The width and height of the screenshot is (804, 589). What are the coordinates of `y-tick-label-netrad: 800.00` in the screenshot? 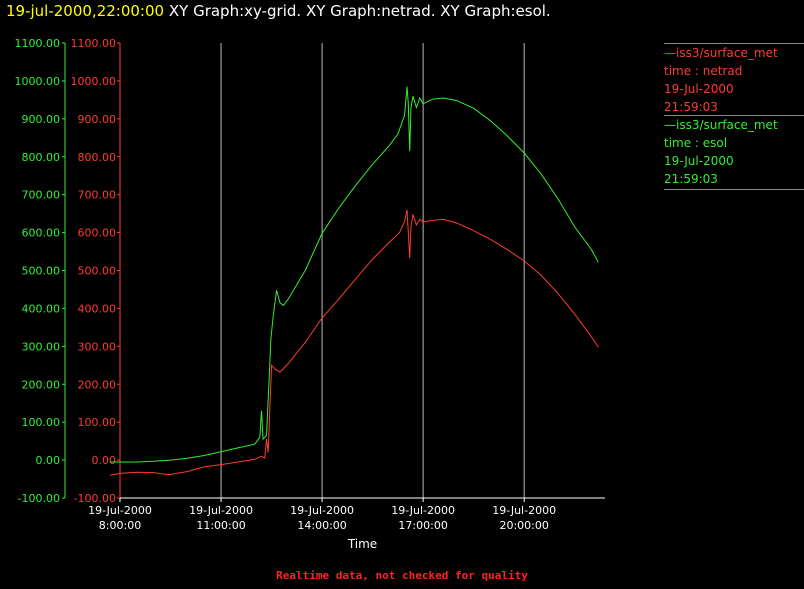 It's located at (97, 157).